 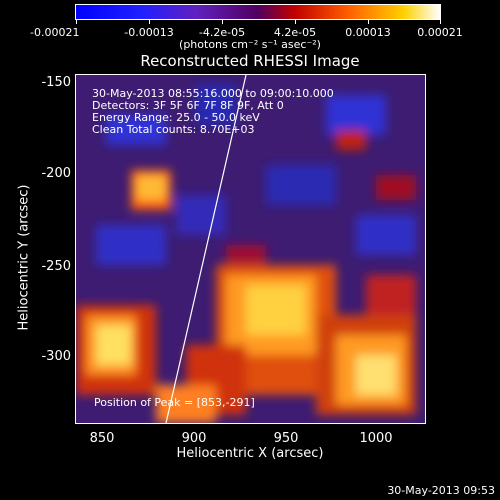 I want to click on colorbar-units: (photons cm⁻² s⁻¹ asec⁻²), so click(x=250, y=44).